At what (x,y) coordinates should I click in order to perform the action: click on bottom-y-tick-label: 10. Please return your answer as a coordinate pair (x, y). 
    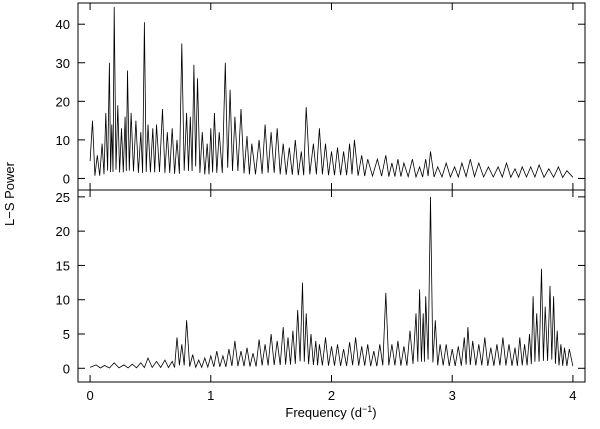
    Looking at the image, I should click on (63, 300).